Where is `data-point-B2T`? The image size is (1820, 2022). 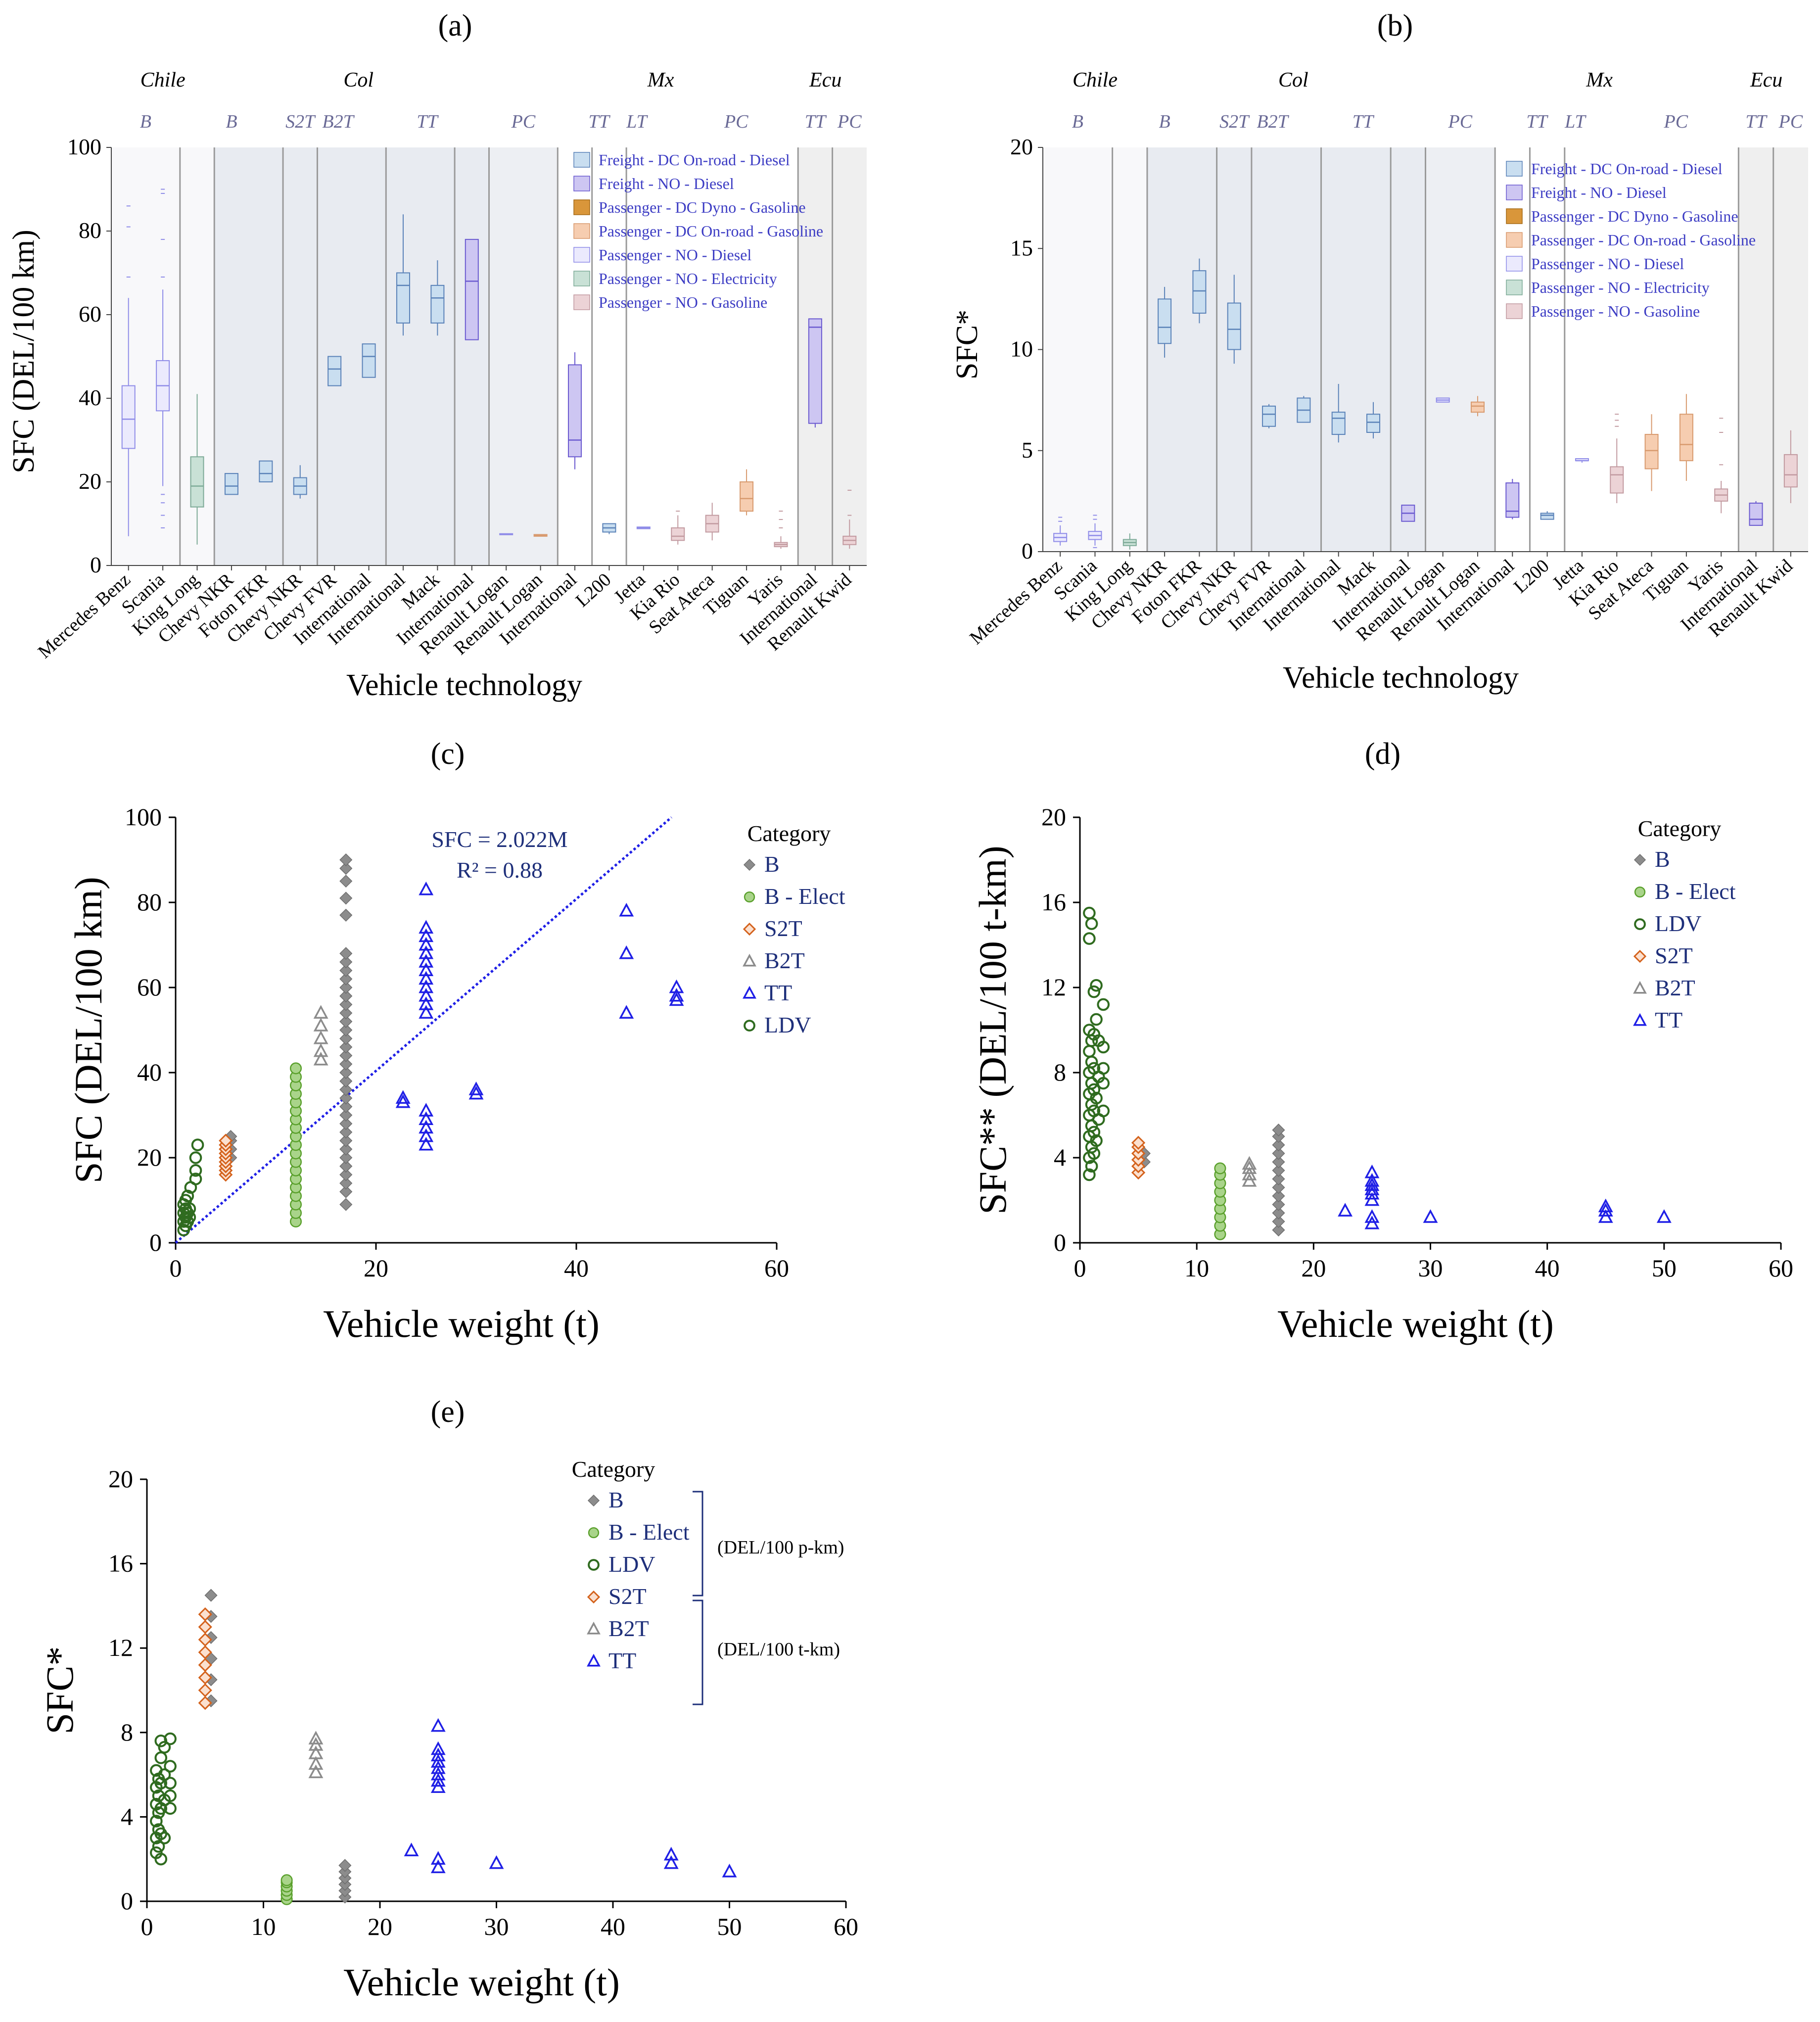 data-point-B2T is located at coordinates (1249, 1163).